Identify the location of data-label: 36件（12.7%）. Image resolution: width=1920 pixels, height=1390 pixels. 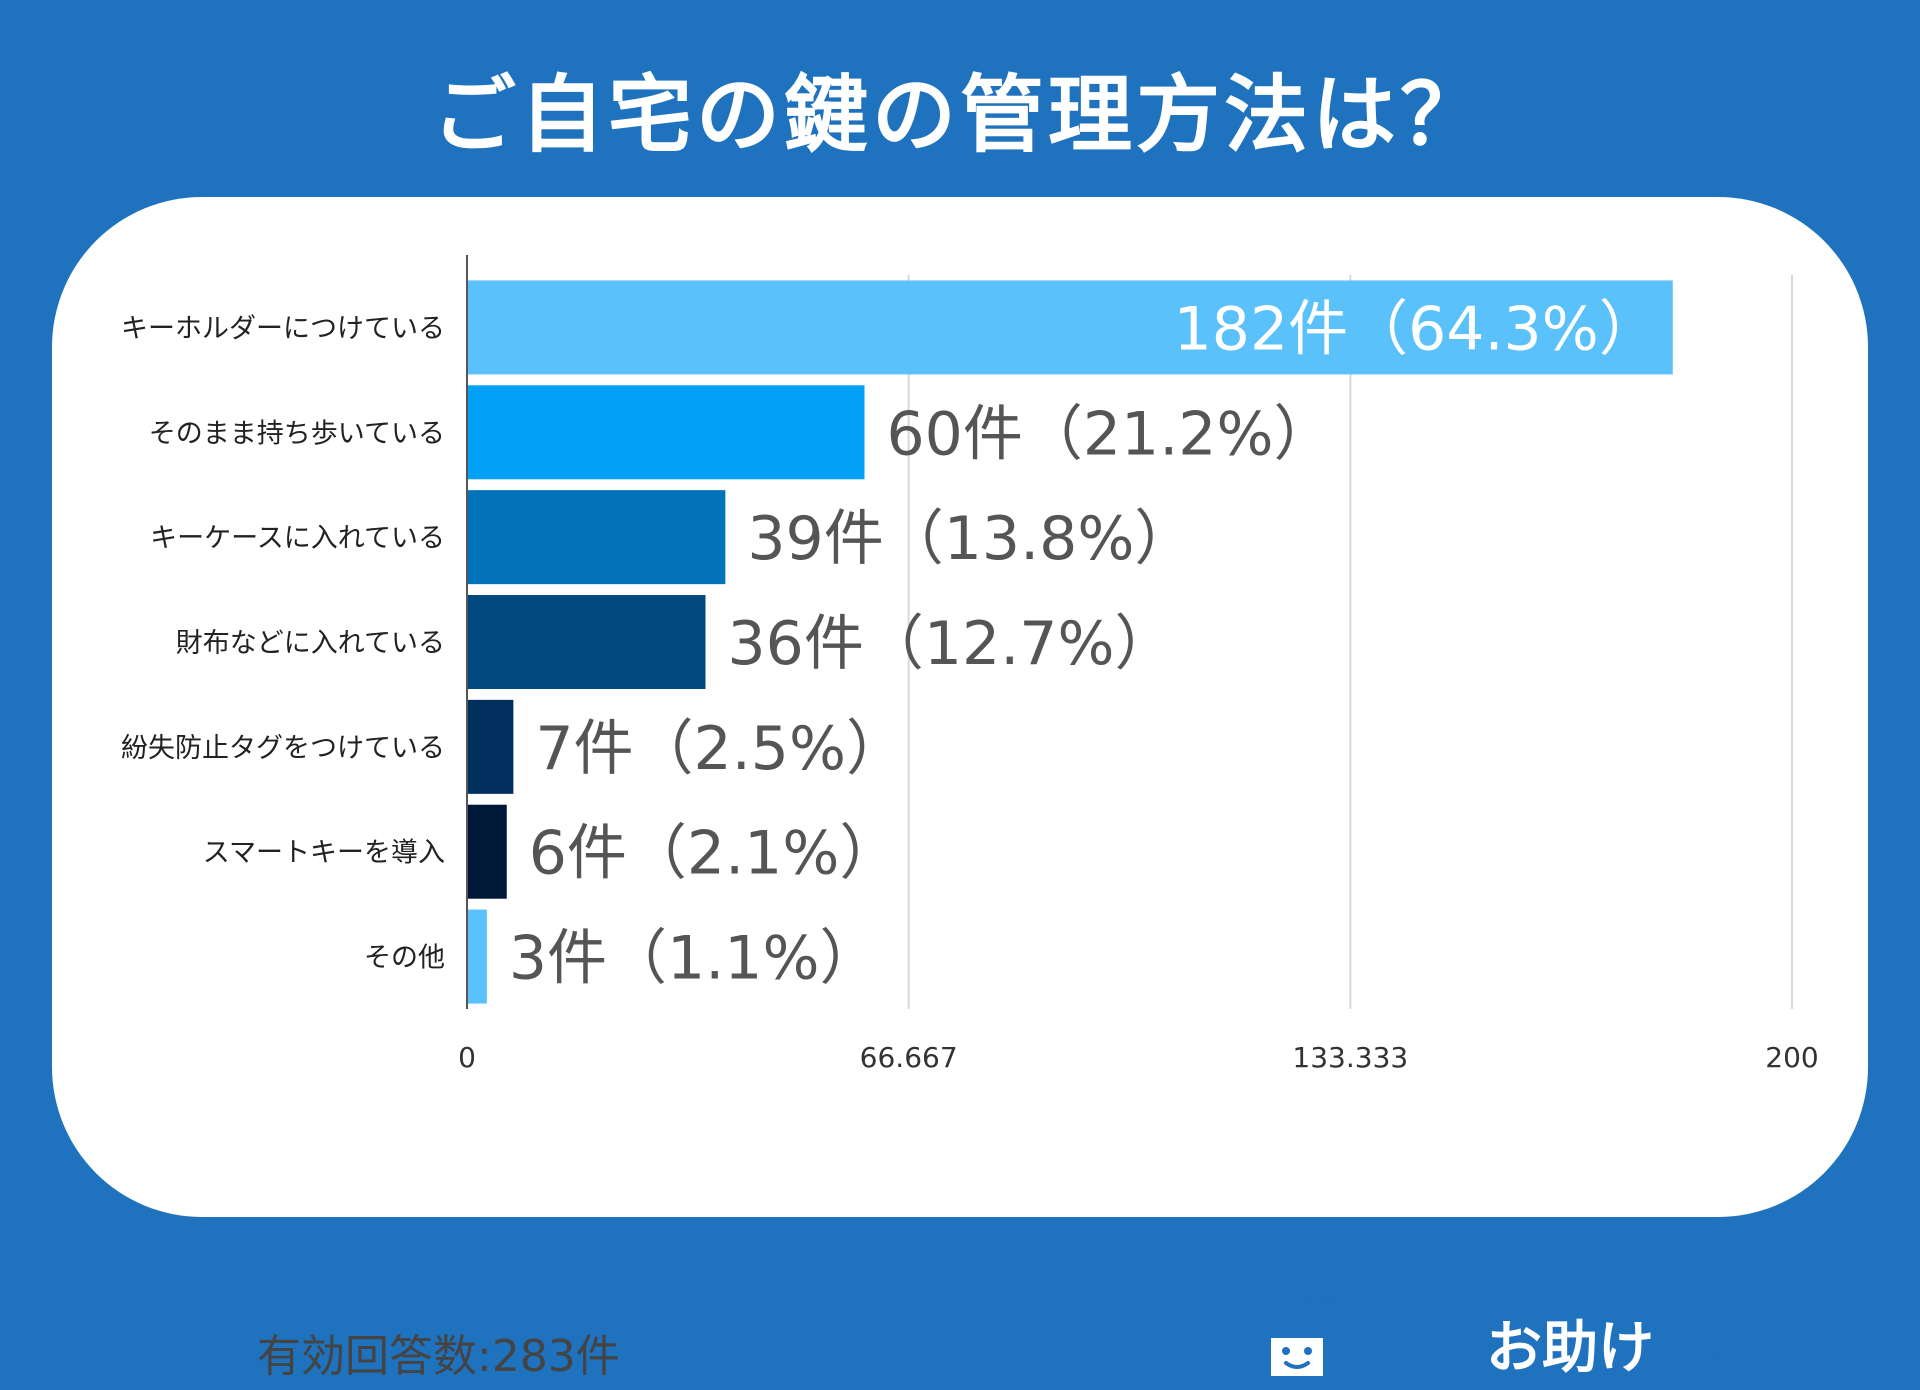
(951, 644).